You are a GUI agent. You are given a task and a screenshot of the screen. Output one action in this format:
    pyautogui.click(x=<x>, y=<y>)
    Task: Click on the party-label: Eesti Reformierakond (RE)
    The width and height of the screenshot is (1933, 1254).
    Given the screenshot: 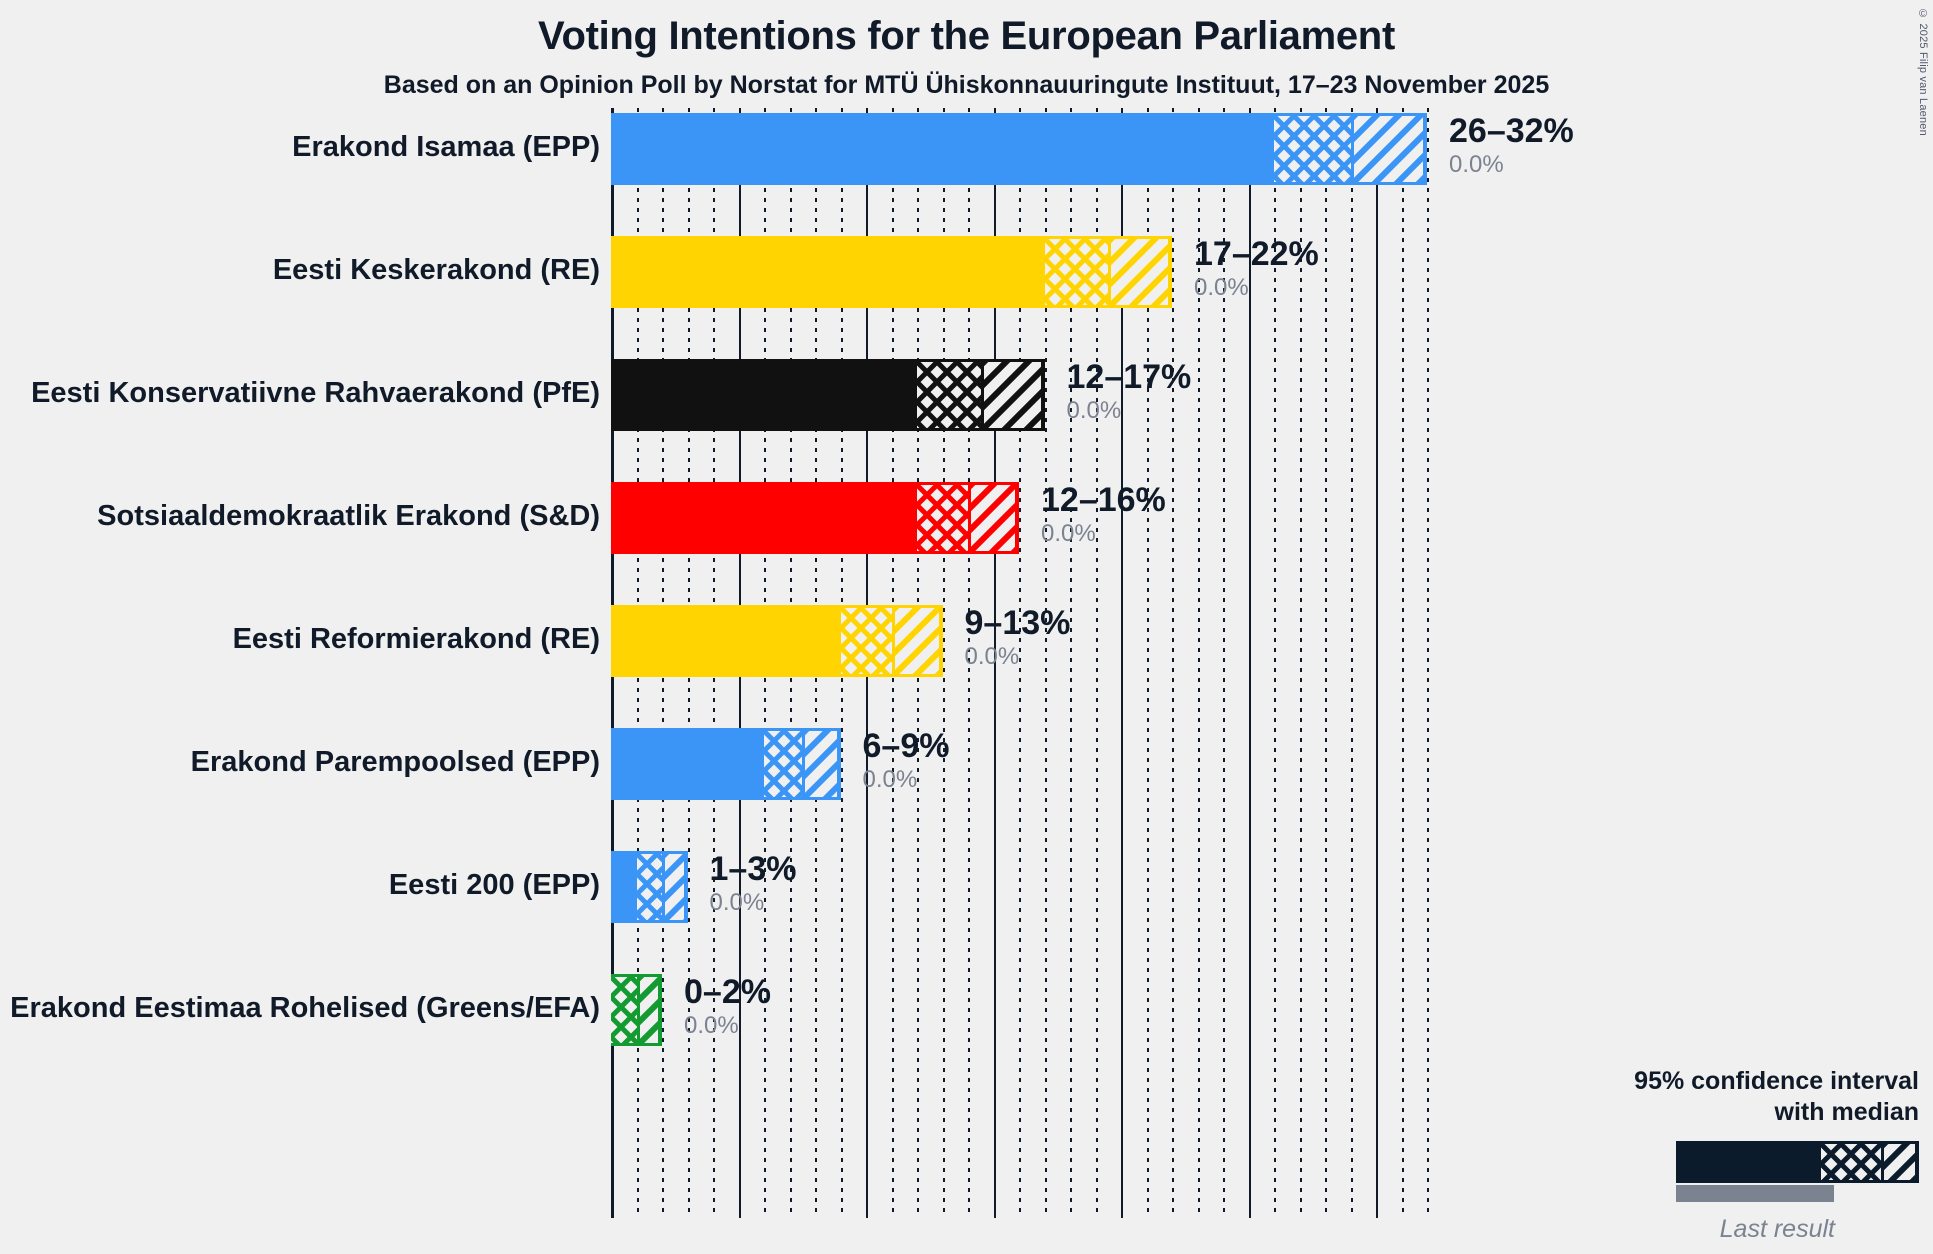 What is the action you would take?
    pyautogui.click(x=416, y=639)
    